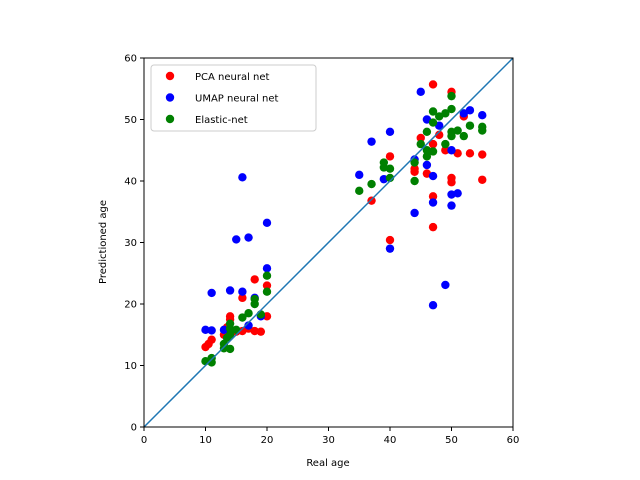 The height and width of the screenshot is (480, 640). I want to click on legend-box, so click(233, 98).